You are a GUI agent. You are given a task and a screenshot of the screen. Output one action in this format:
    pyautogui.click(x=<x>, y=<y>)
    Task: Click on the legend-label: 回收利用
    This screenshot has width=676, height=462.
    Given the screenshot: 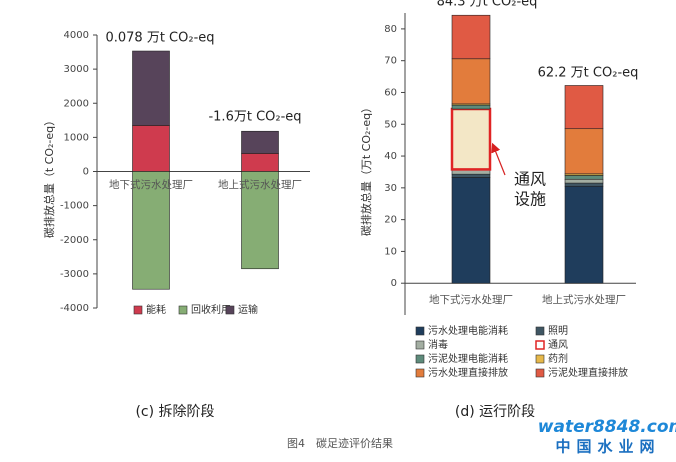 What is the action you would take?
    pyautogui.click(x=211, y=309)
    